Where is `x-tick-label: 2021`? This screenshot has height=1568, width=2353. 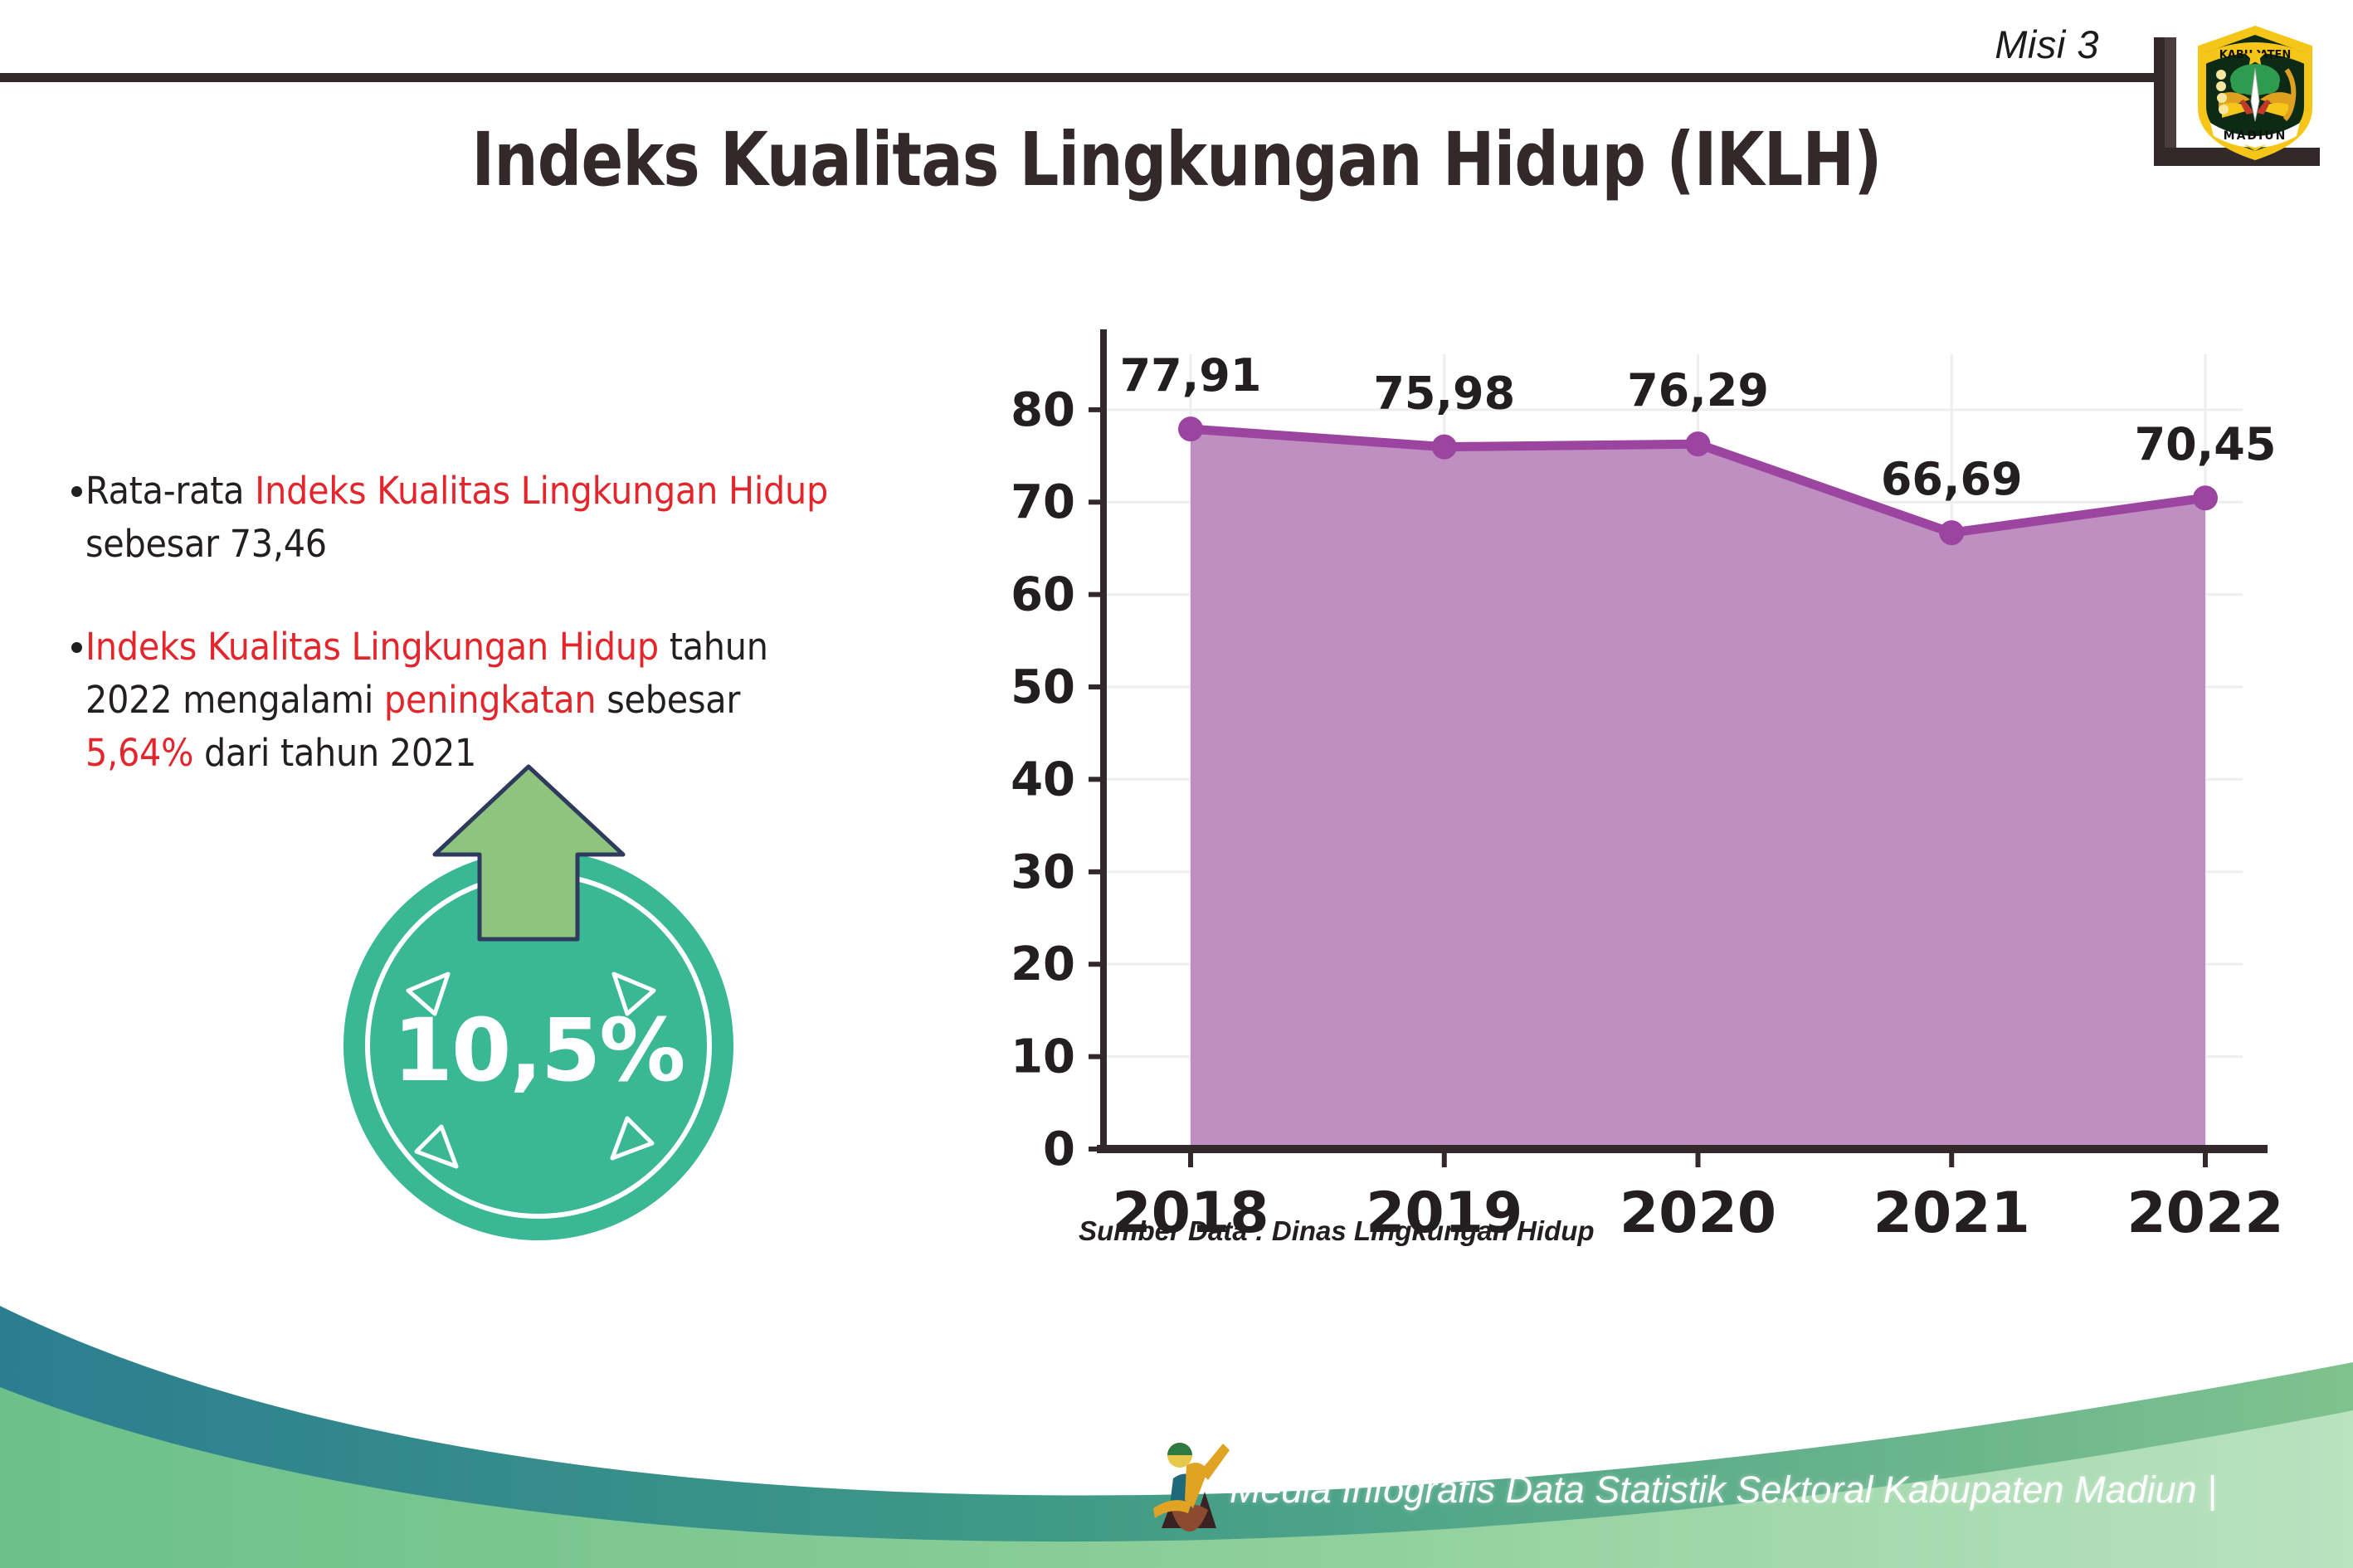
x-tick-label: 2021 is located at coordinates (1951, 1213).